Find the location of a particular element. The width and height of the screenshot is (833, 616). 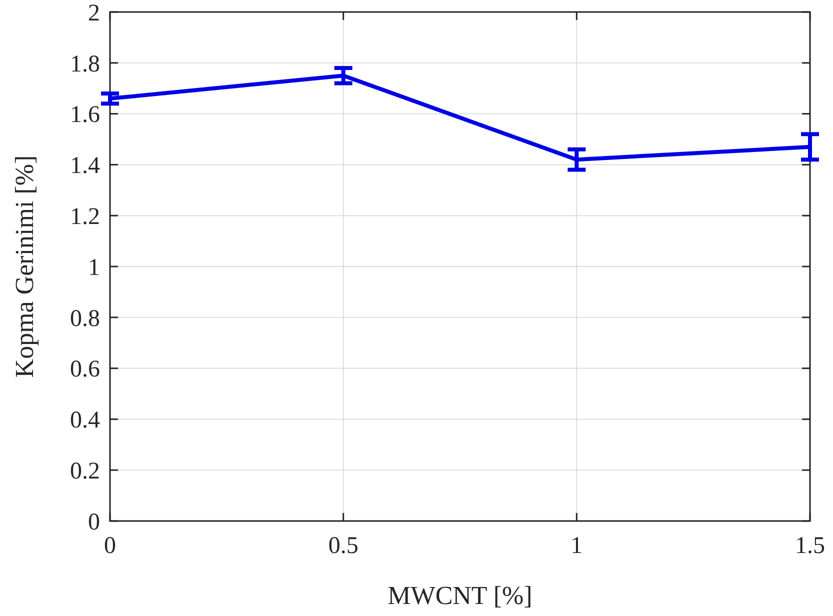

y-tick-label: 0 is located at coordinates (94, 522).